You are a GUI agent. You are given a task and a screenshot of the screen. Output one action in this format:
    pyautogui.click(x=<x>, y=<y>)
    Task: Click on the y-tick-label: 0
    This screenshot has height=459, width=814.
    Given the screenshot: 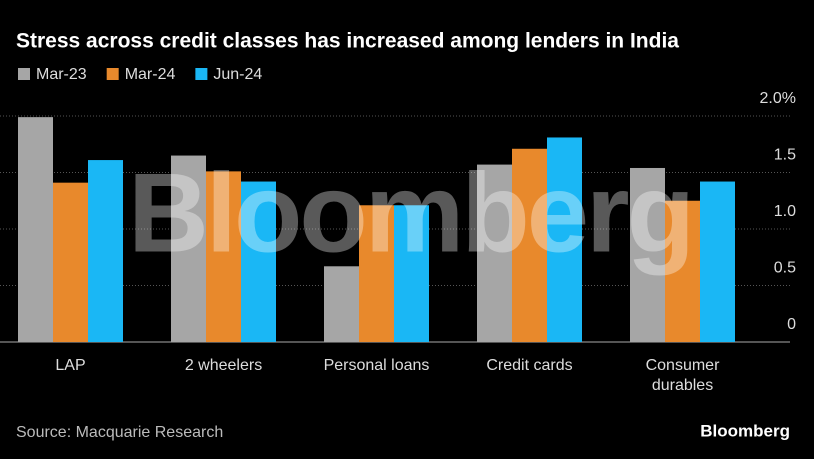 What is the action you would take?
    pyautogui.click(x=791, y=324)
    